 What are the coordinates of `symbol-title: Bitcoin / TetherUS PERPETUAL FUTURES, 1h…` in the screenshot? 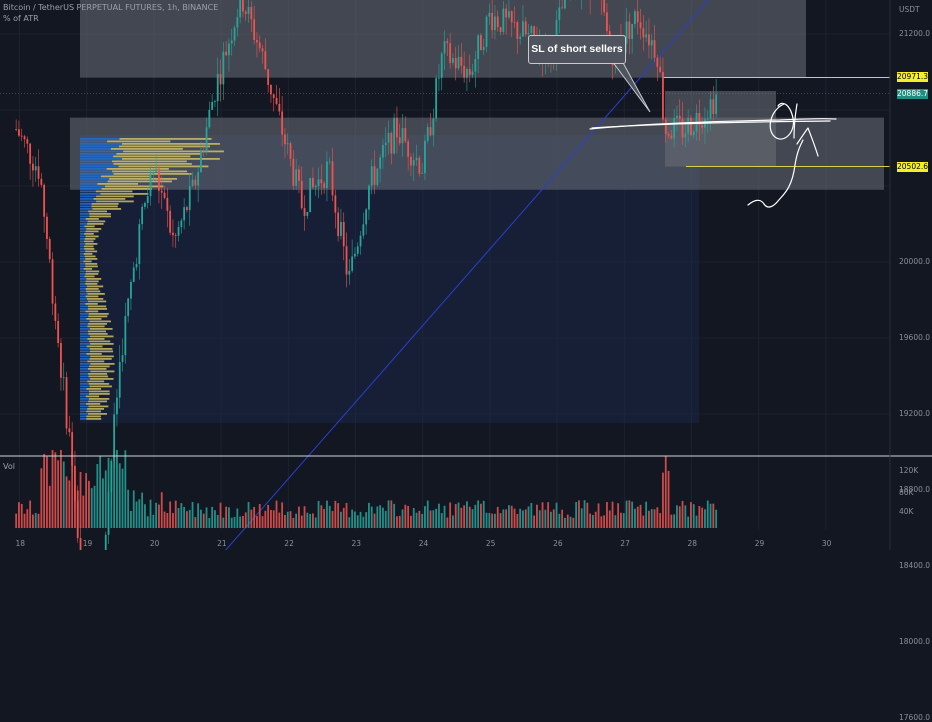 It's located at (111, 7).